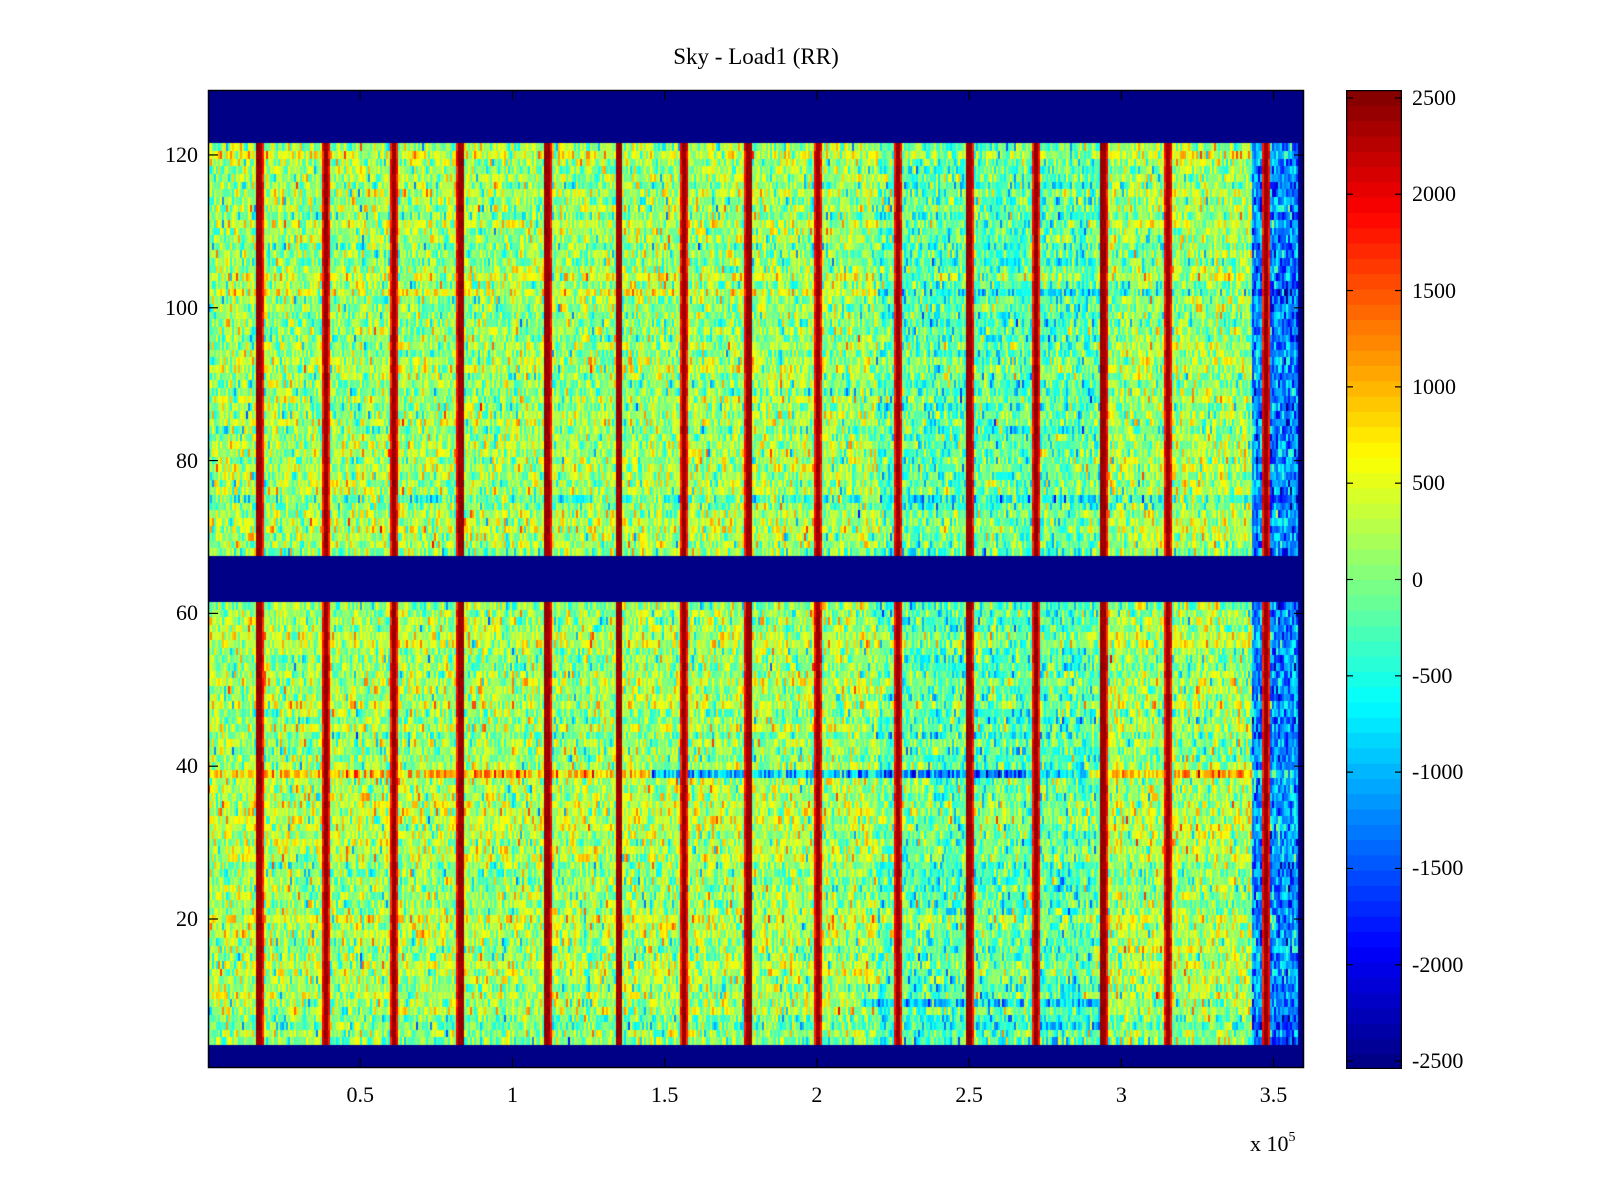 This screenshot has width=1600, height=1200. I want to click on colorbar-tick-label: 500, so click(1428, 483).